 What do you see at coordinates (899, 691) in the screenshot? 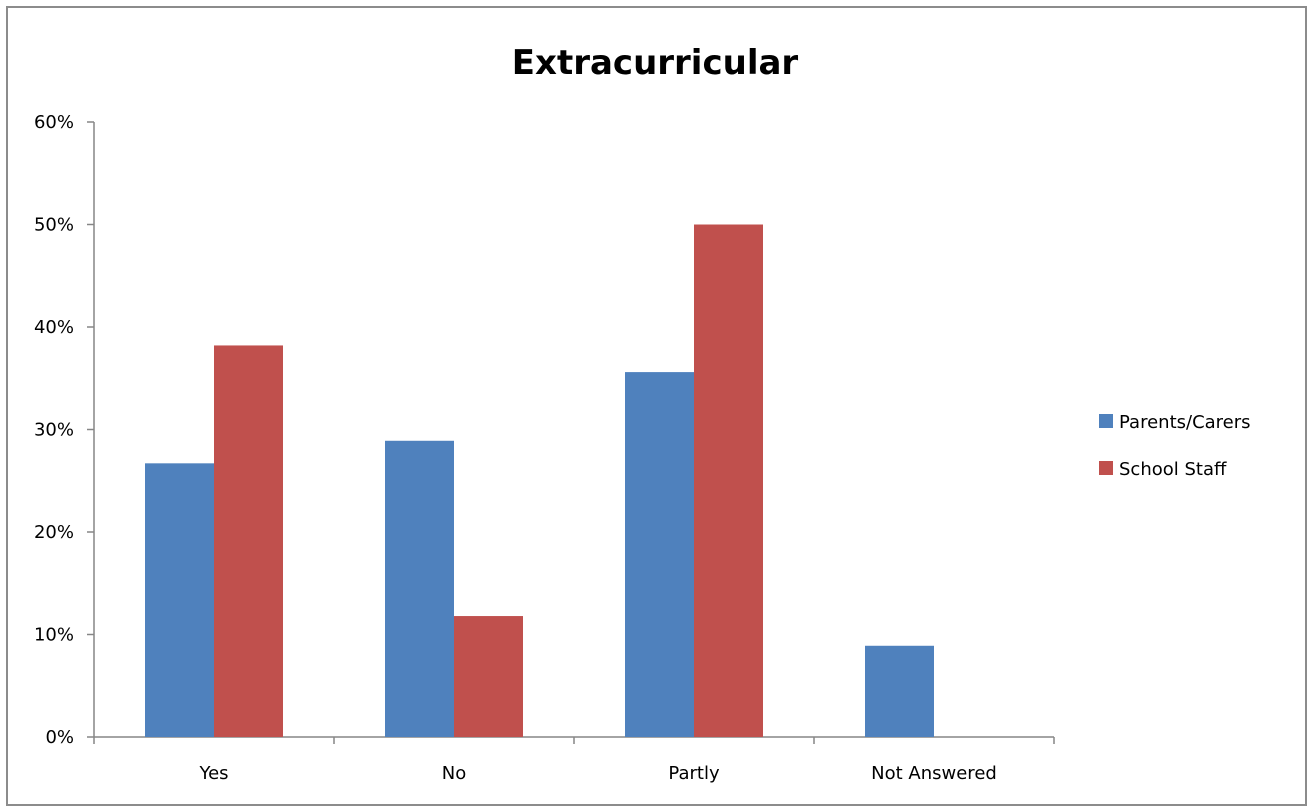
I see `bar-parents-carers-not-answered` at bounding box center [899, 691].